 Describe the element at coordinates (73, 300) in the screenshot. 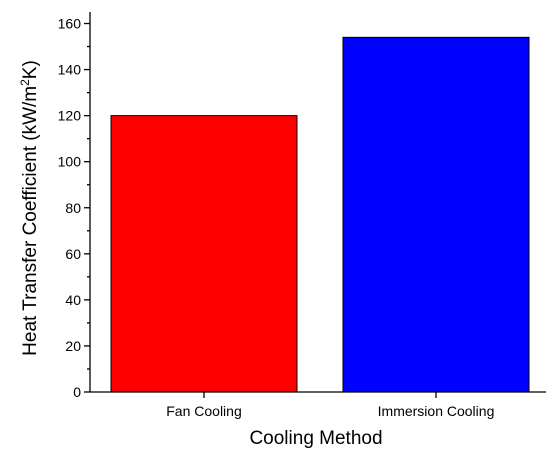

I see `y-tick-label: 40` at that location.